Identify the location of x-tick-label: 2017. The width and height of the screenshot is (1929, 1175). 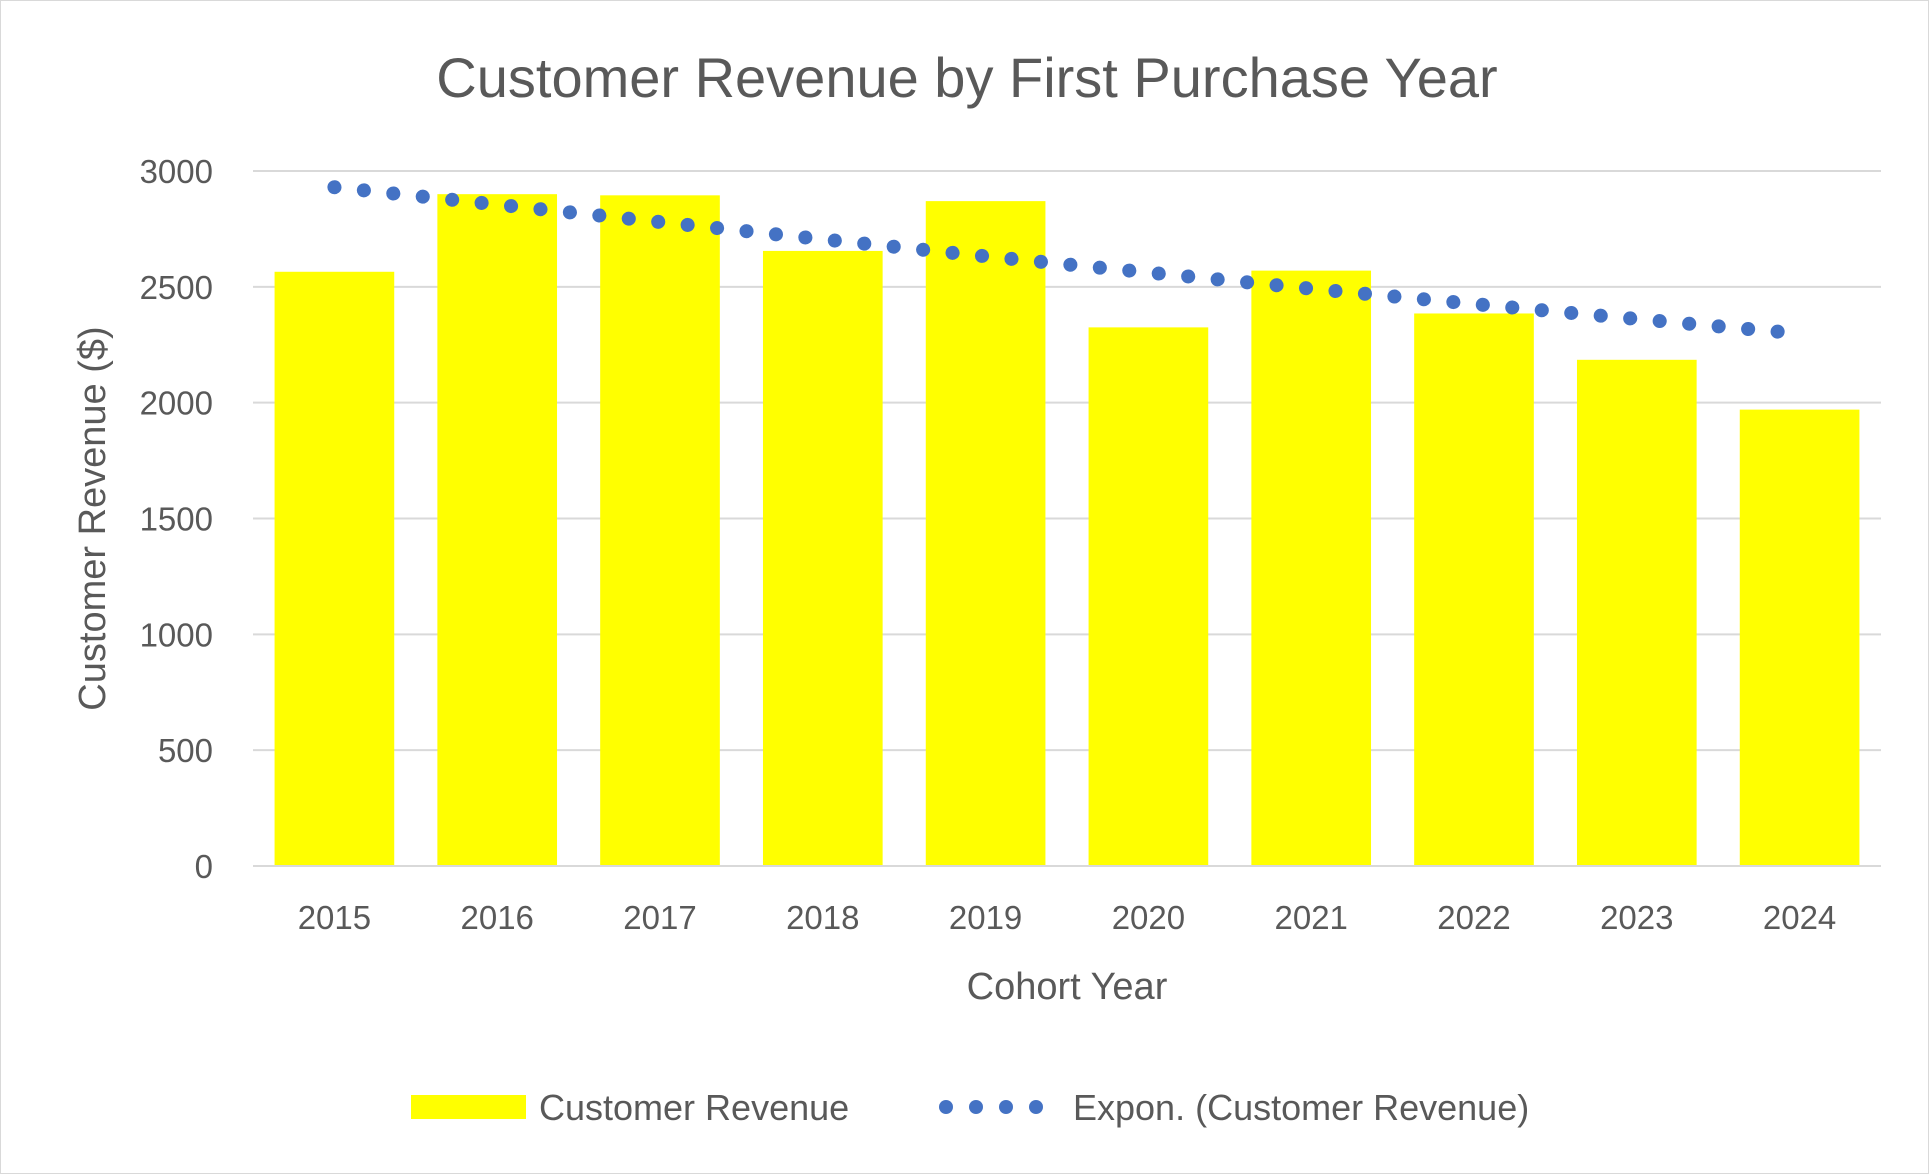
(659, 917).